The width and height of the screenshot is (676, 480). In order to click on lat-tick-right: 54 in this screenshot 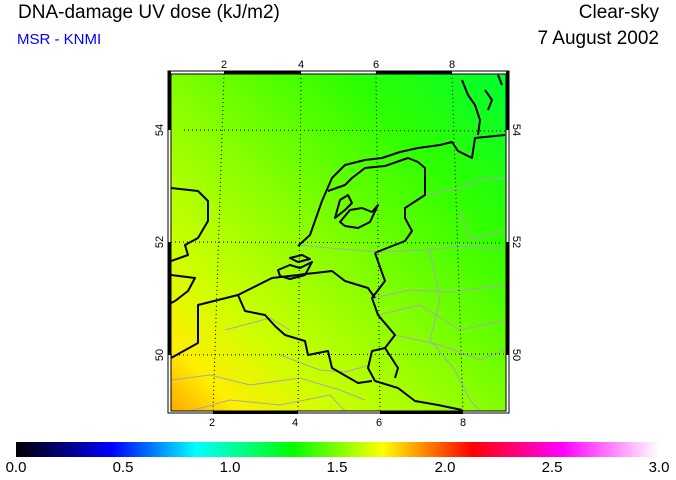, I will do `click(516, 130)`.